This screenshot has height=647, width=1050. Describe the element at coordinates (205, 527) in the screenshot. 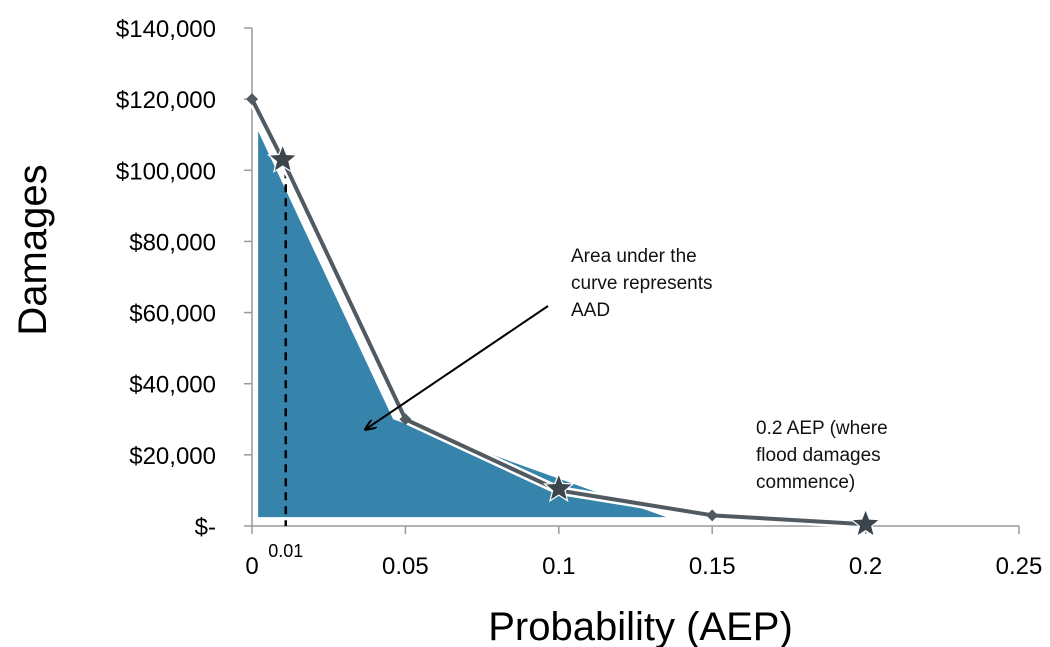

I see `y-tick-label: $-` at that location.